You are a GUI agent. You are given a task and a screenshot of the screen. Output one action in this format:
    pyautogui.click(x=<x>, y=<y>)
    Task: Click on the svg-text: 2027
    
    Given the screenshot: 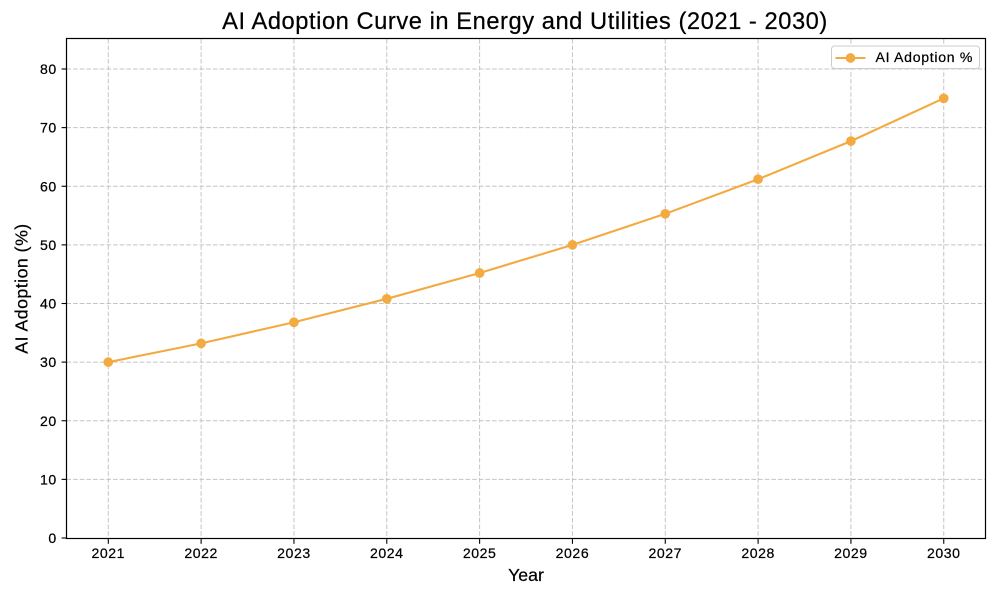 What is the action you would take?
    pyautogui.click(x=665, y=553)
    